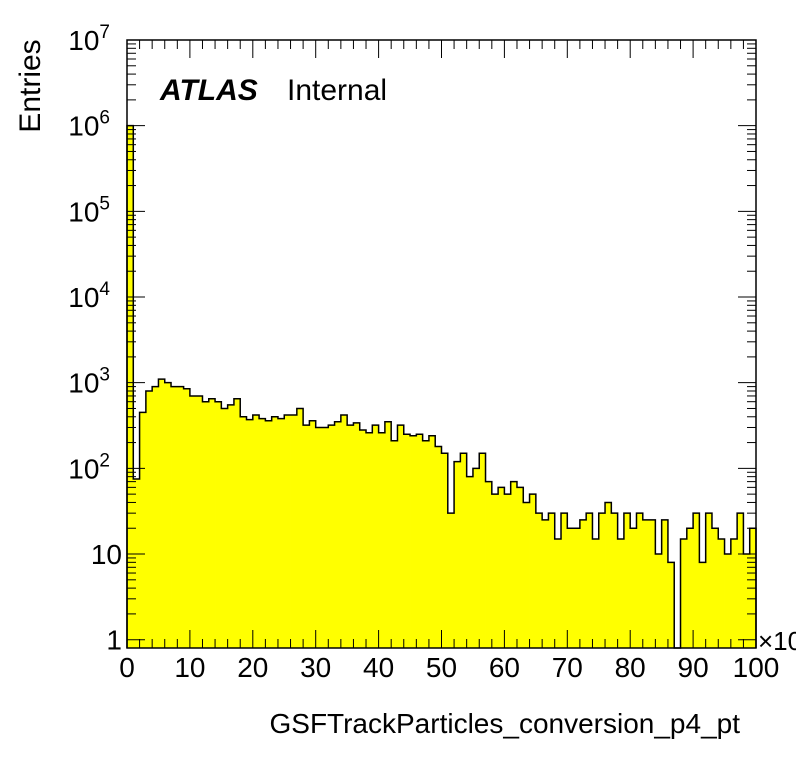  Describe the element at coordinates (89, 125) in the screenshot. I see `y-tick-label: 10⁶` at that location.